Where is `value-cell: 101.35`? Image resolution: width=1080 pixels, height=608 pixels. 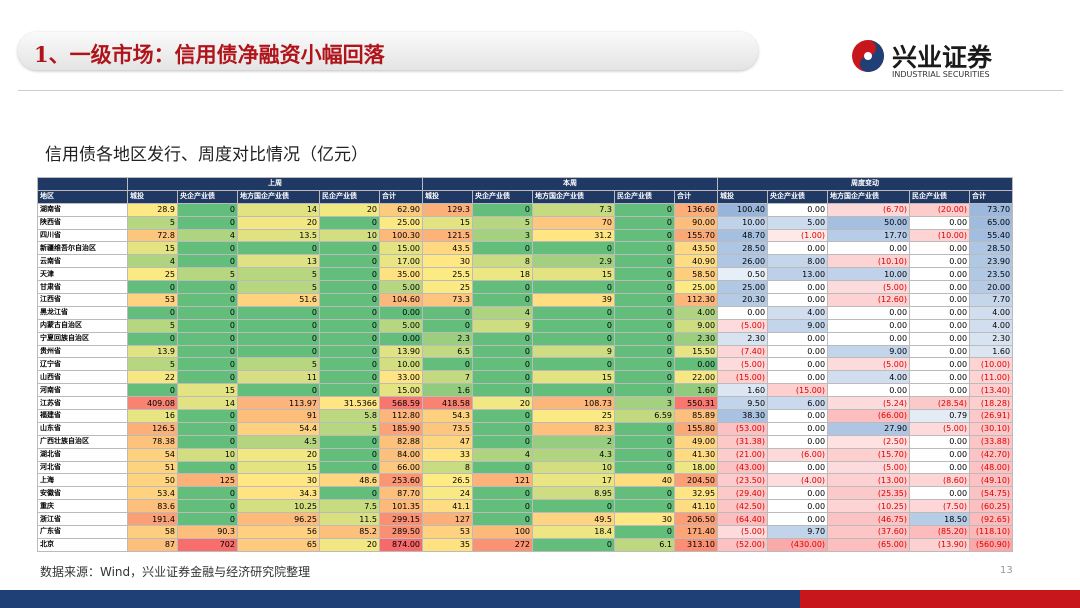 value-cell: 101.35 is located at coordinates (401, 506).